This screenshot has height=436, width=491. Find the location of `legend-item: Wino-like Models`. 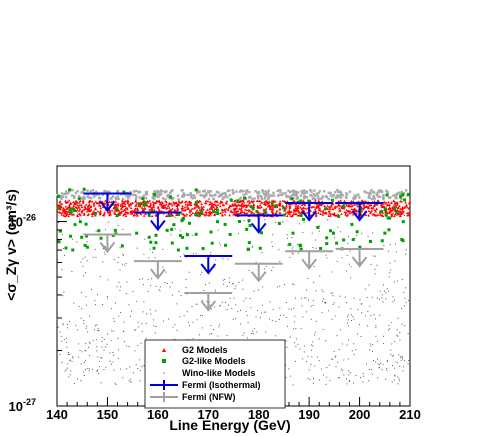

legend-item: Wino-like Models is located at coordinates (209, 373).